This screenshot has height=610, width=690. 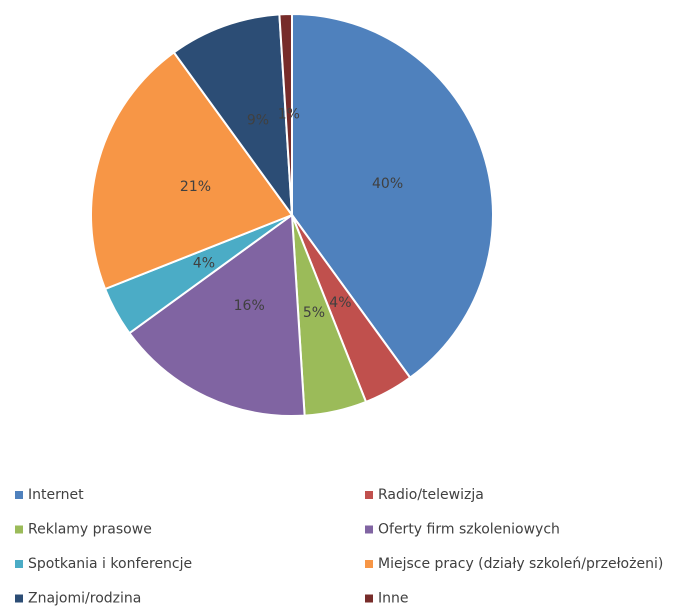 What do you see at coordinates (314, 313) in the screenshot?
I see `data-label: 5%` at bounding box center [314, 313].